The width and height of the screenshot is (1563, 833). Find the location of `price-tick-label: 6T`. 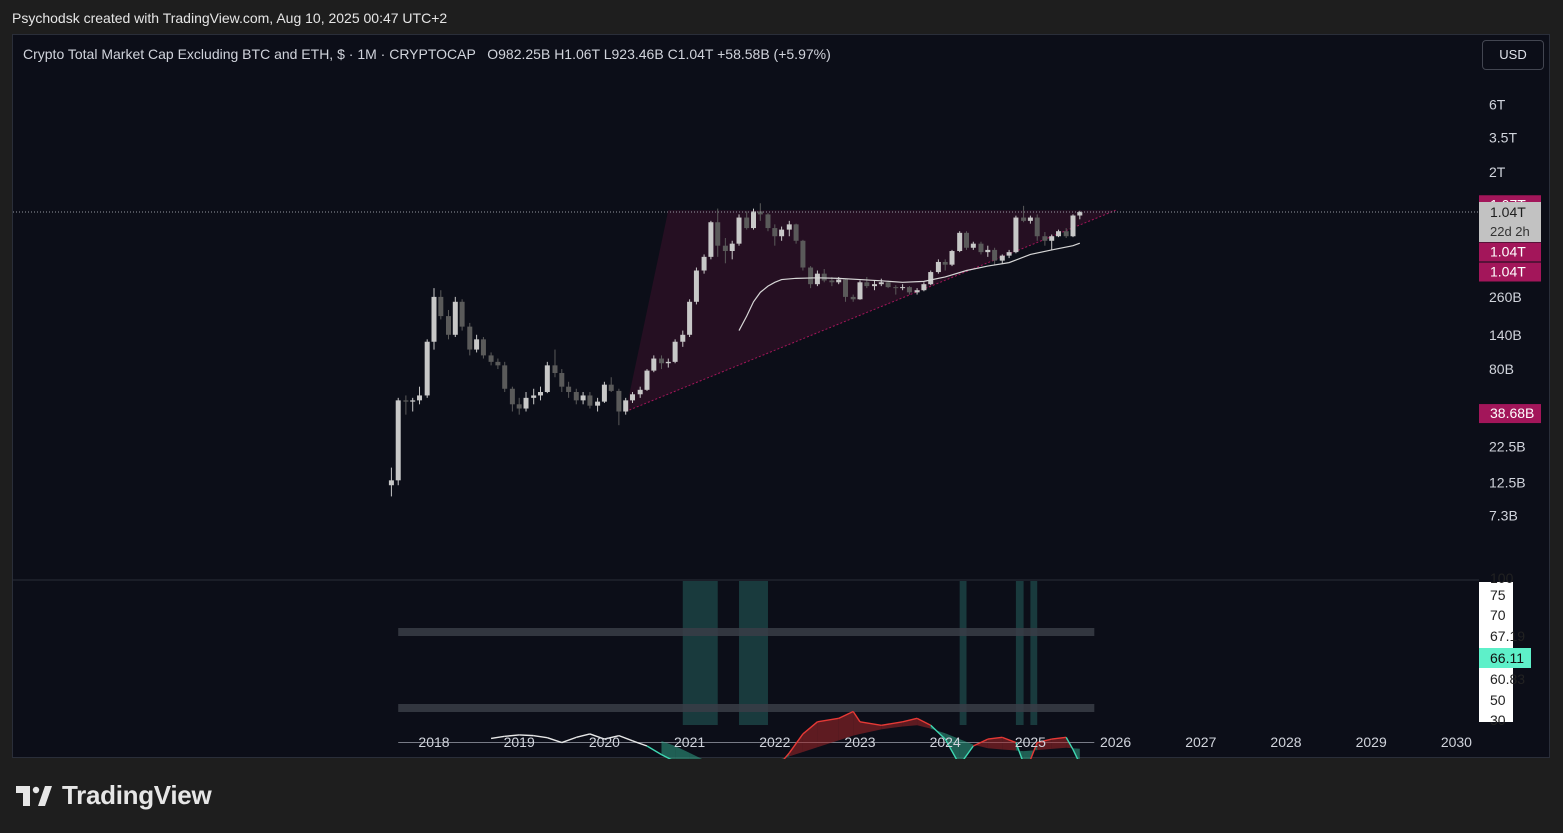

price-tick-label: 6T is located at coordinates (1497, 105).